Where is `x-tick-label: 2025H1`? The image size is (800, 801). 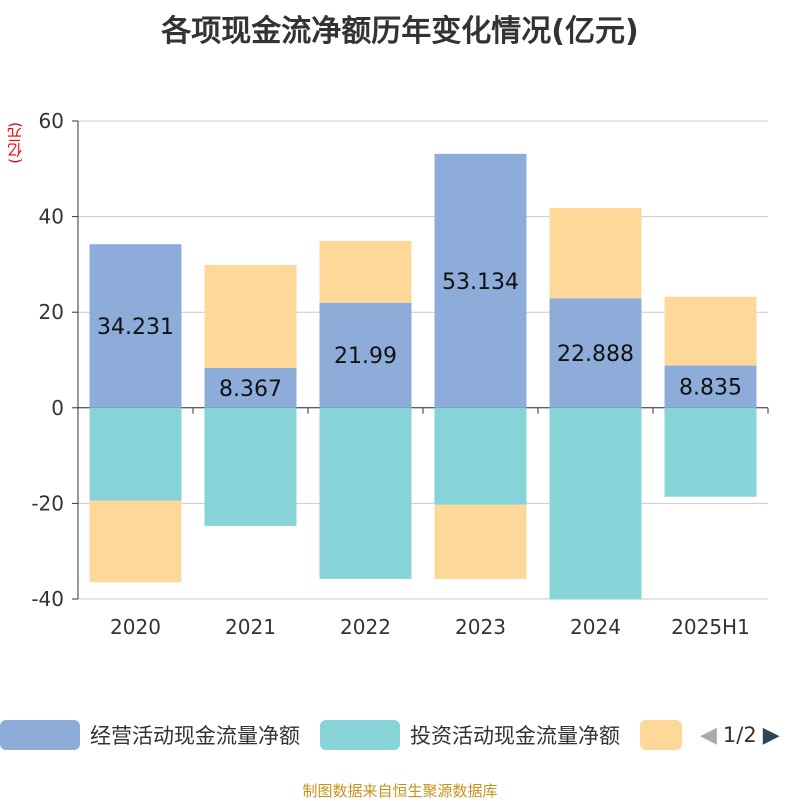
x-tick-label: 2025H1 is located at coordinates (710, 627).